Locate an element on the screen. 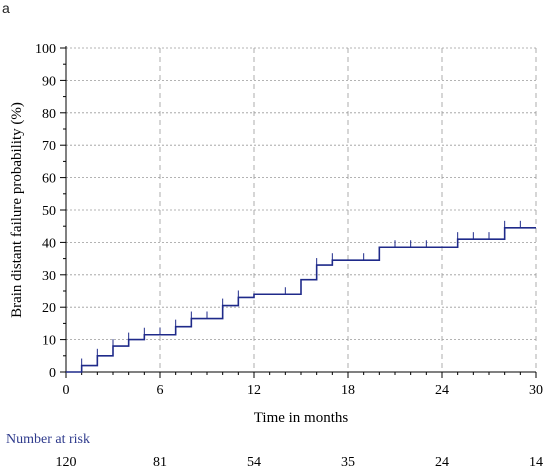  panel-label: a is located at coordinates (6, 8).